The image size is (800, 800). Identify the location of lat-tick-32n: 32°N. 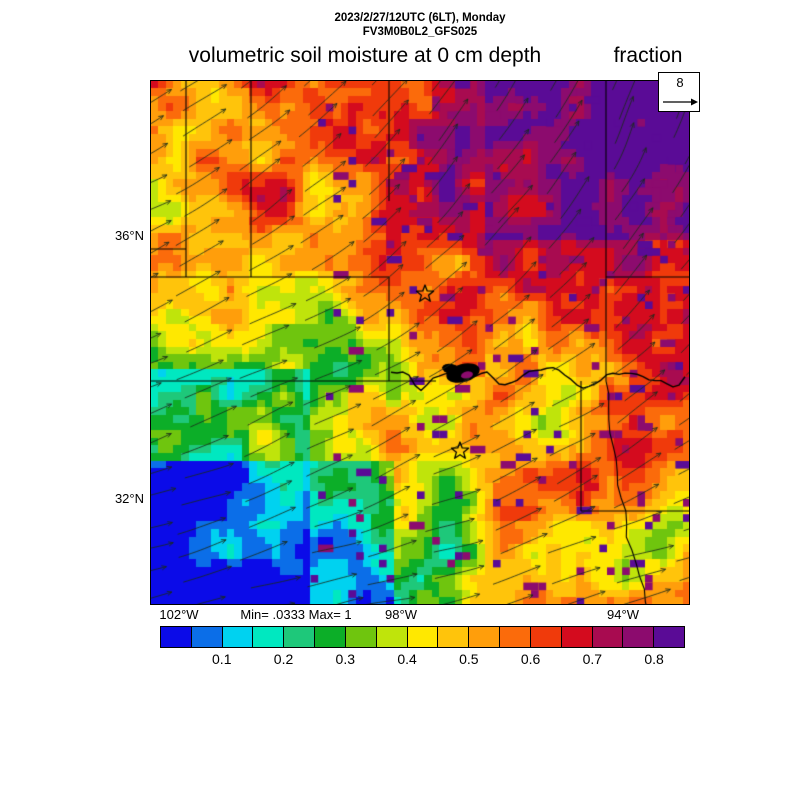
(129, 498).